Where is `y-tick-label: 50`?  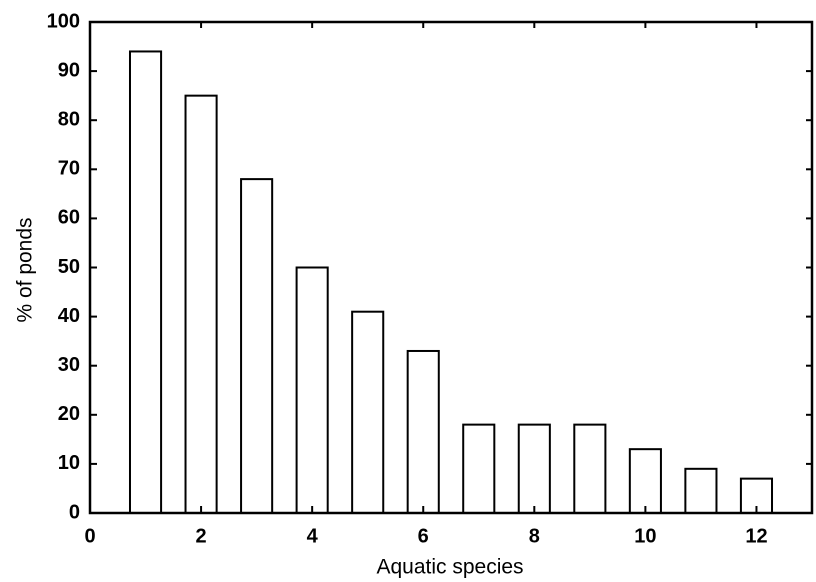
y-tick-label: 50 is located at coordinates (69, 267).